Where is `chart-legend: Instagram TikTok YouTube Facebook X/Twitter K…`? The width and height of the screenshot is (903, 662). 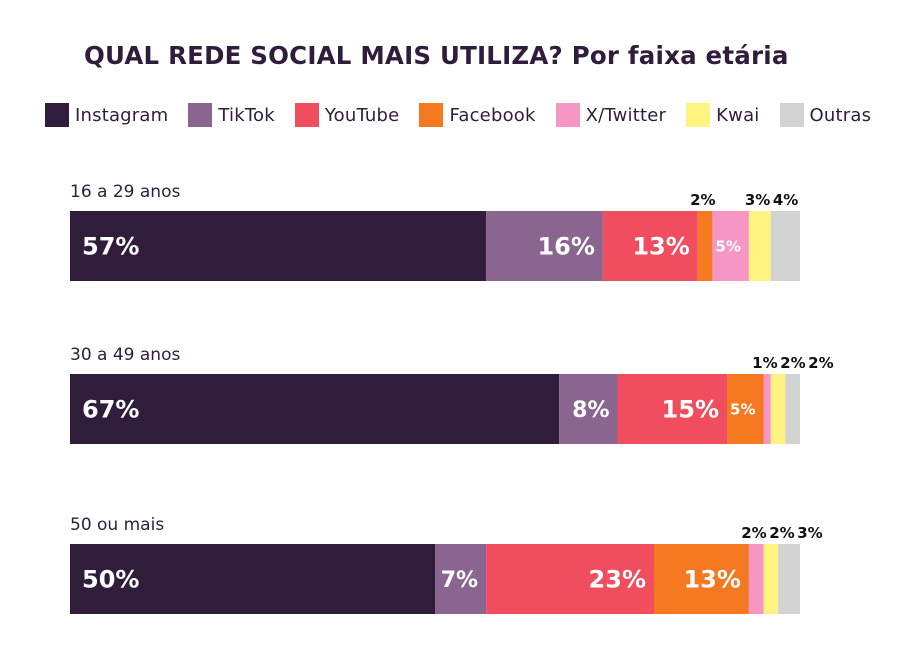
chart-legend: Instagram TikTok YouTube Facebook X/Twitter K… is located at coordinates (468, 115).